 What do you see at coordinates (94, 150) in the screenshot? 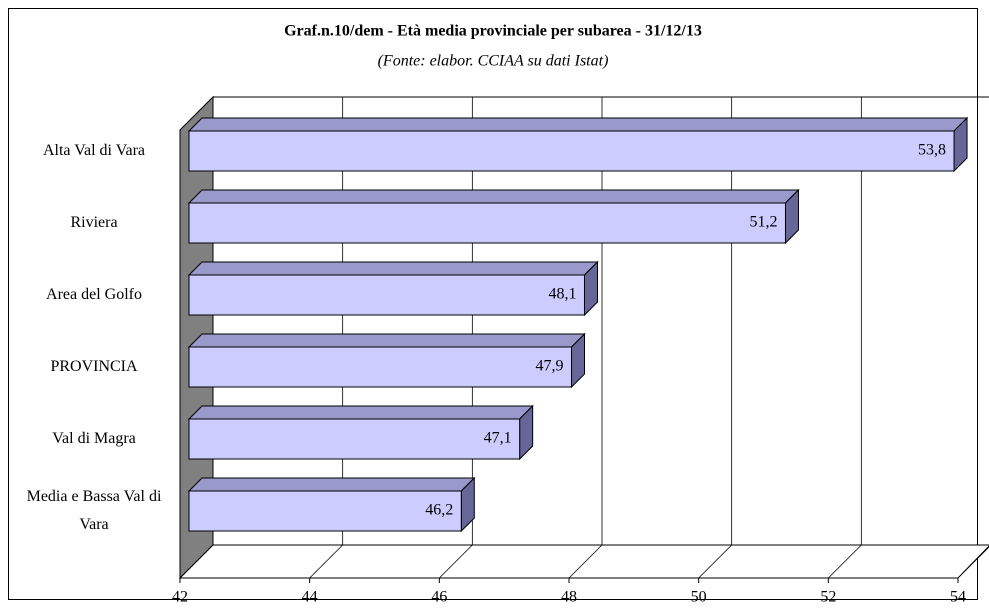
I see `y-tick-label: Alta Val di Vara` at bounding box center [94, 150].